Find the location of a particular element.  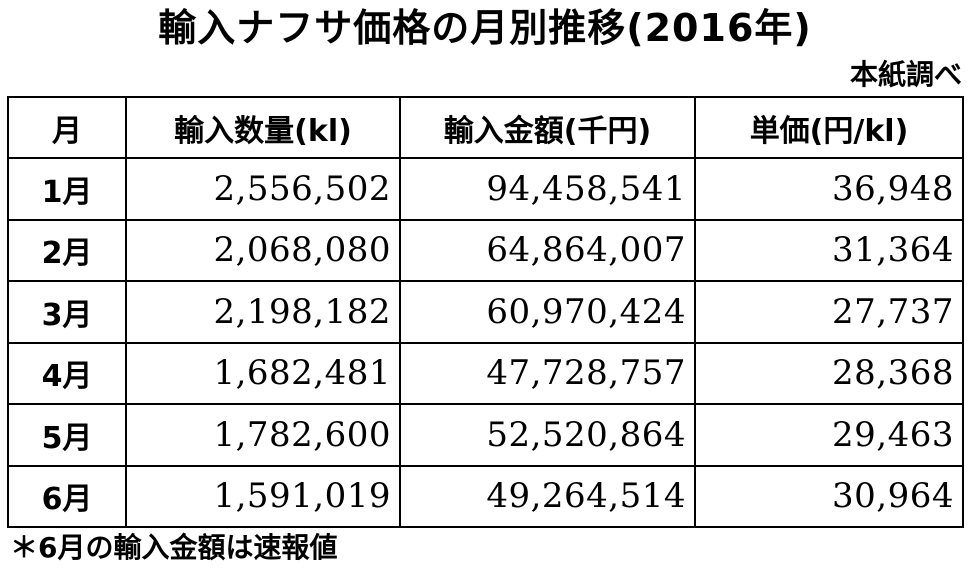

page-title: 輸入ナフサ価格の月別推移(2016年) is located at coordinates (485, 28).